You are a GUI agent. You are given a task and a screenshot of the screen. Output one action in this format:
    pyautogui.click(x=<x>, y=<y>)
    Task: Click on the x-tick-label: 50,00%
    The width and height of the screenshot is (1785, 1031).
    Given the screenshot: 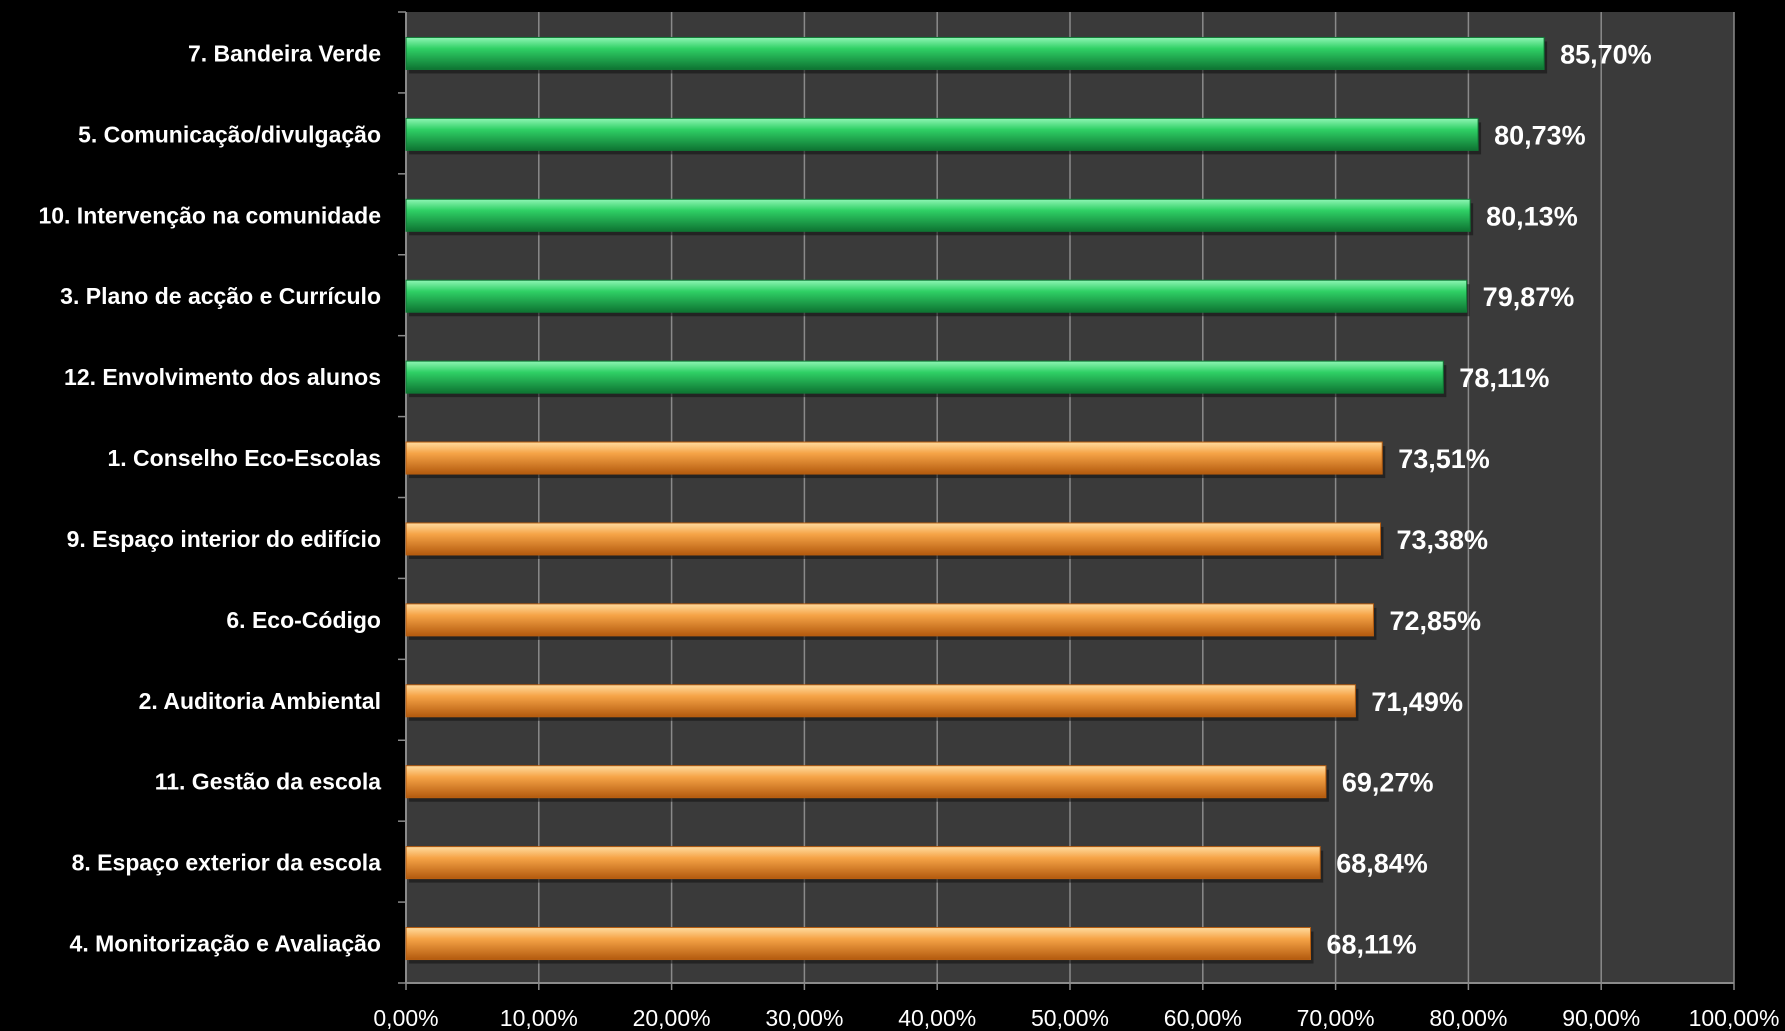 What is the action you would take?
    pyautogui.click(x=1070, y=1018)
    